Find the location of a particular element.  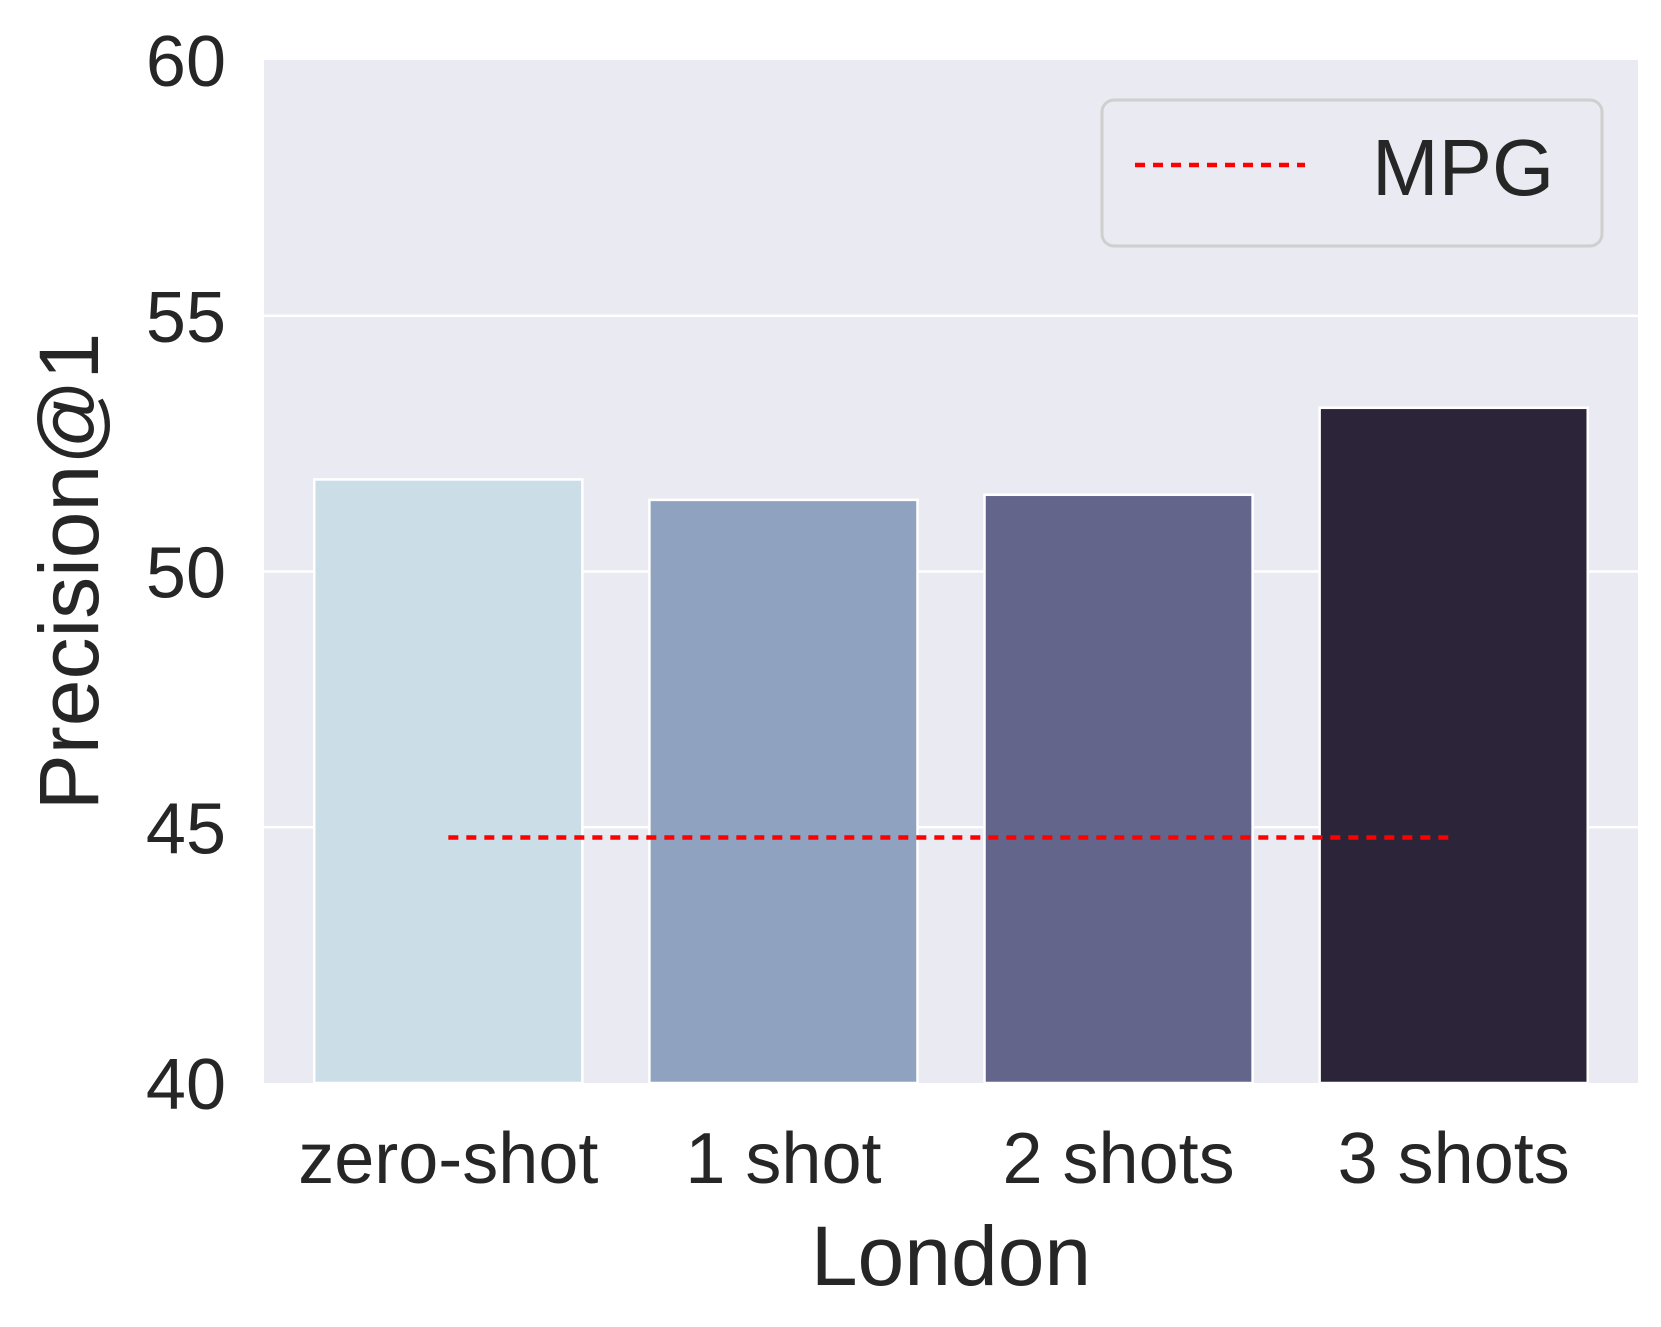

x-tick-label: 3 shots is located at coordinates (1454, 1159).